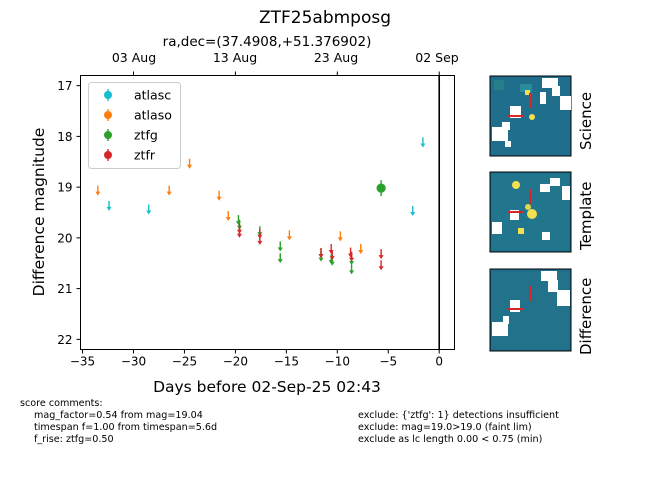  Describe the element at coordinates (153, 115) in the screenshot. I see `legend-label: atlaso` at that location.